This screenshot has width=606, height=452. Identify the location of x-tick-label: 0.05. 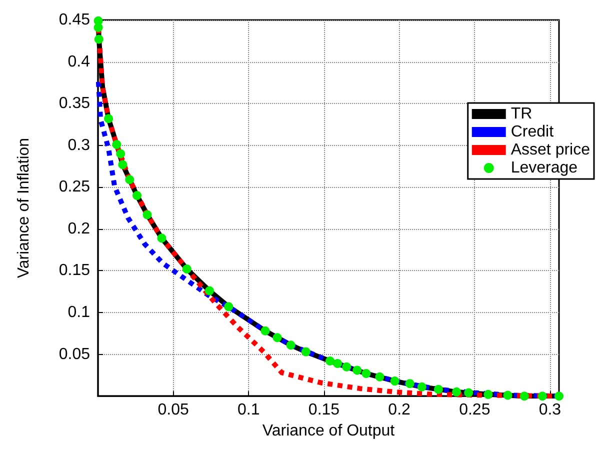
(173, 410).